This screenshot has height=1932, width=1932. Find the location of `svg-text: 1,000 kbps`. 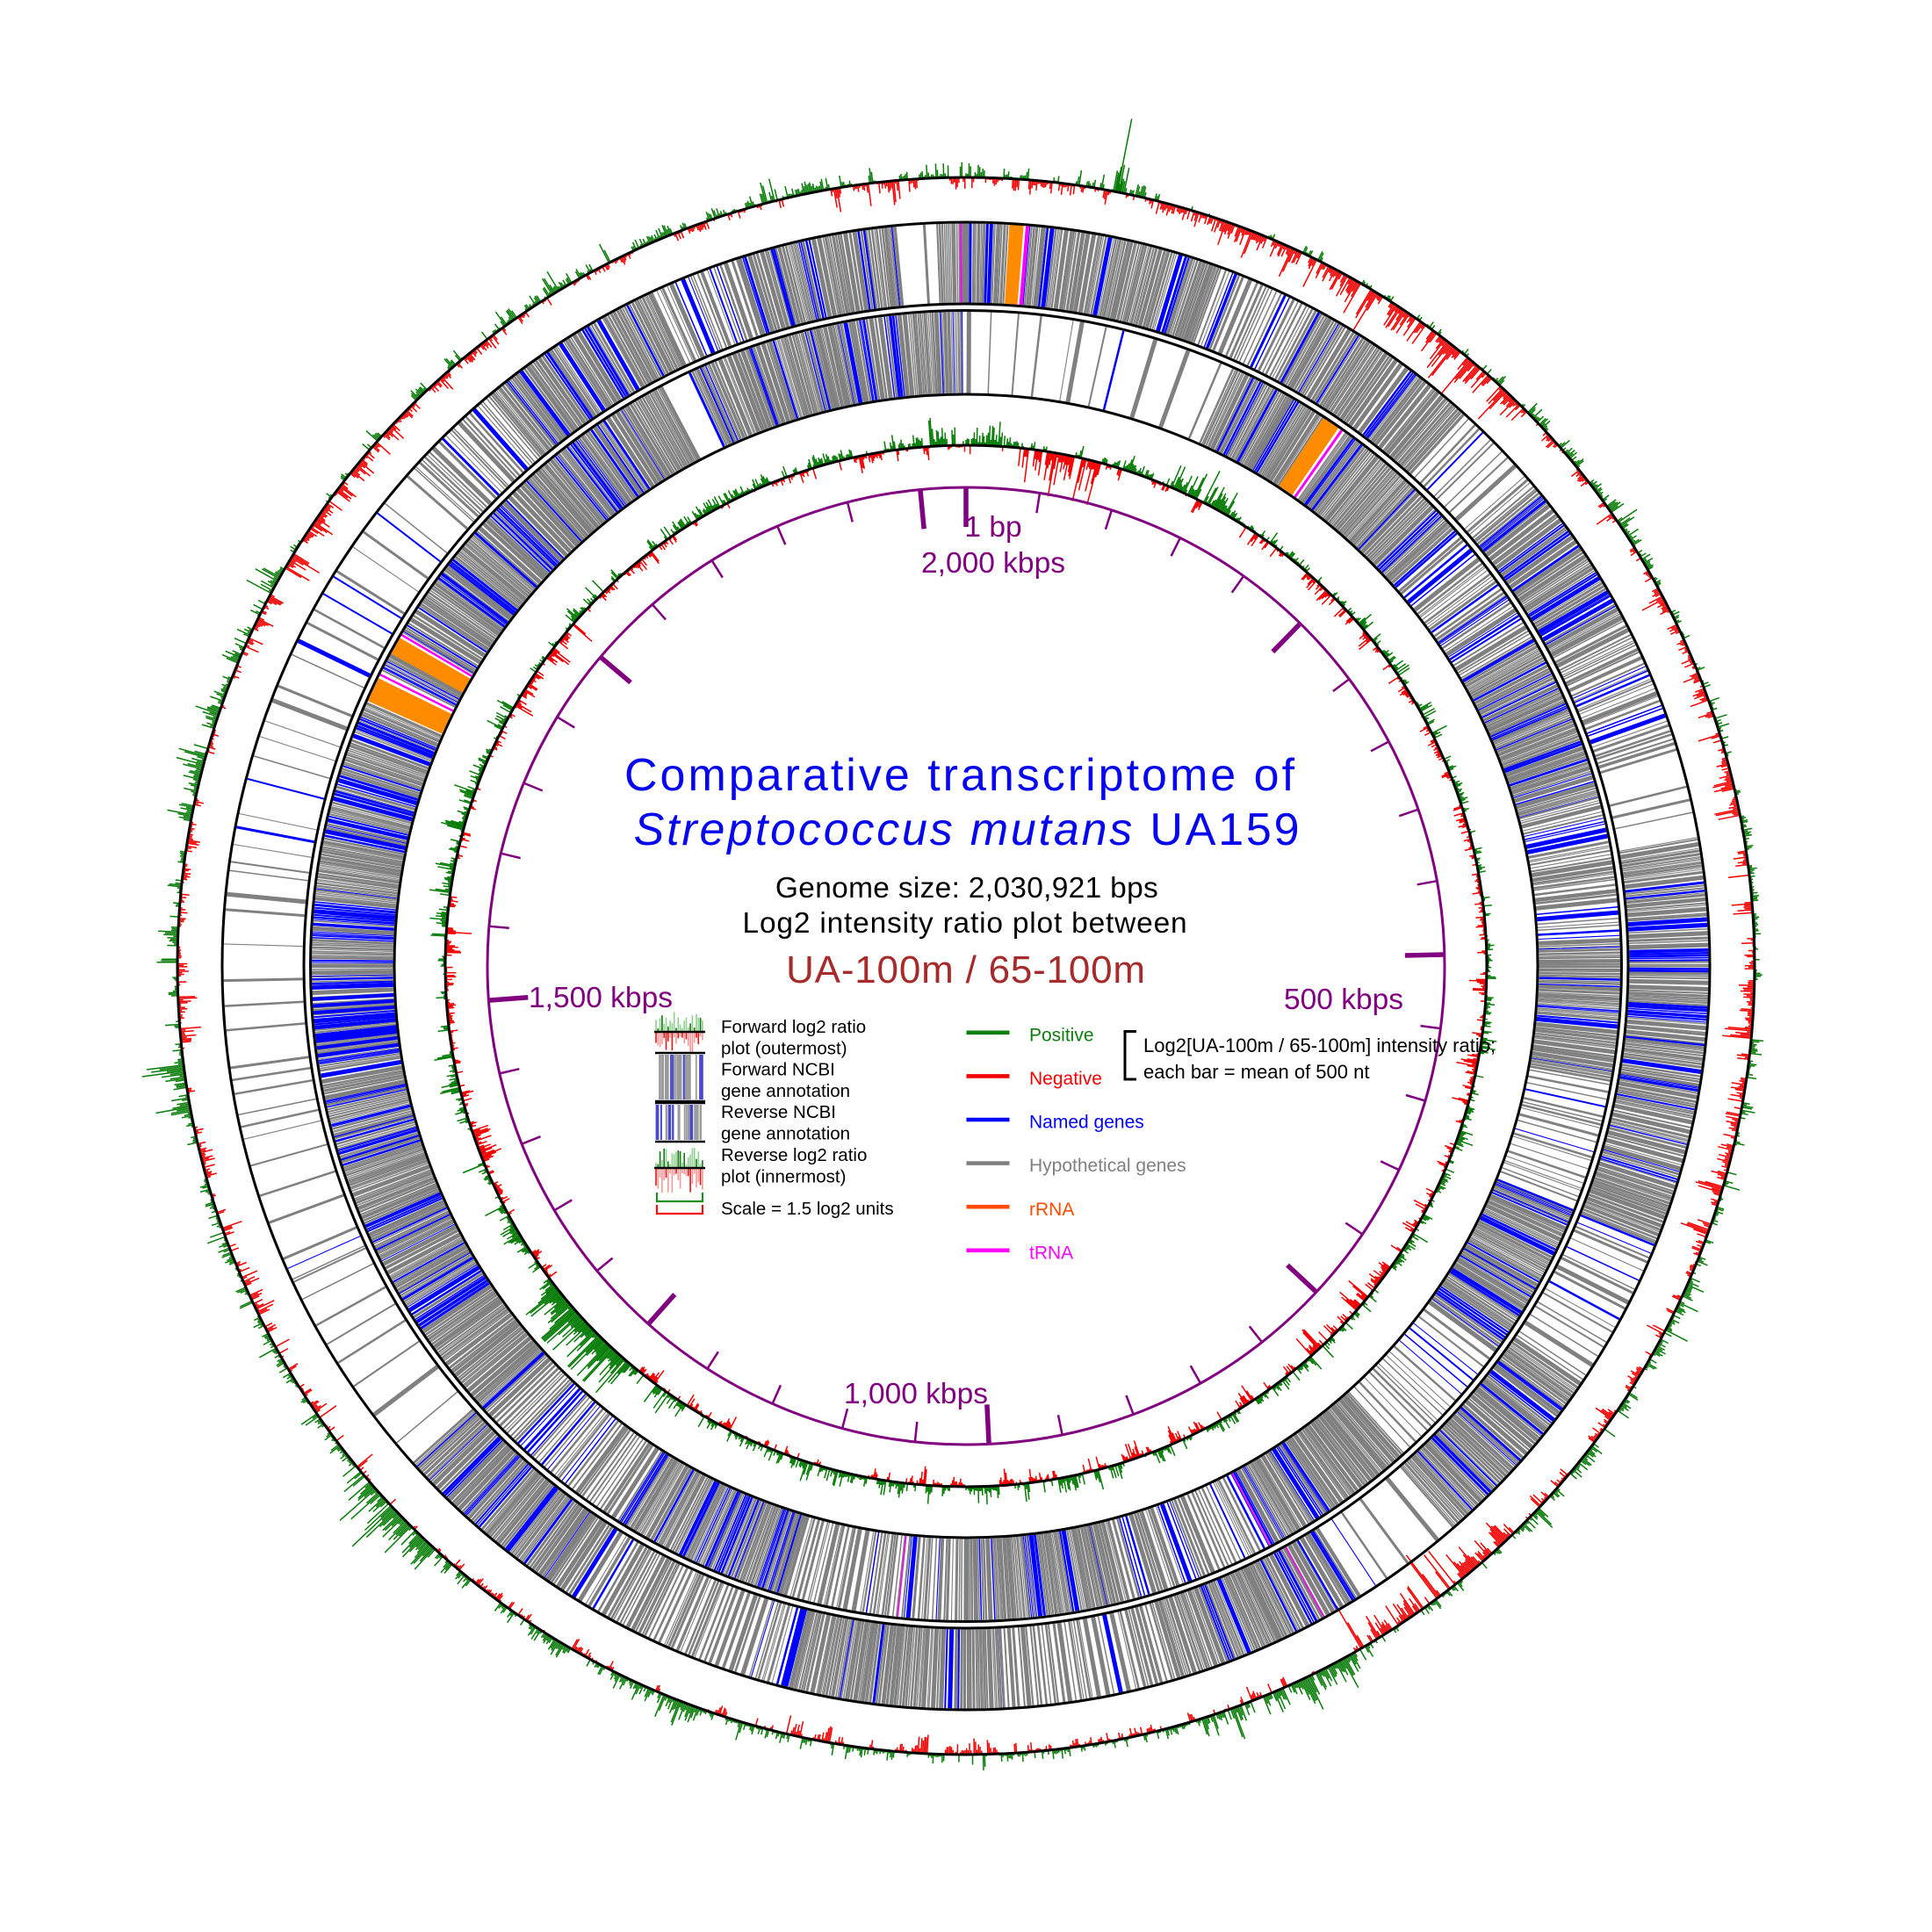

svg-text: 1,000 kbps is located at coordinates (916, 1394).